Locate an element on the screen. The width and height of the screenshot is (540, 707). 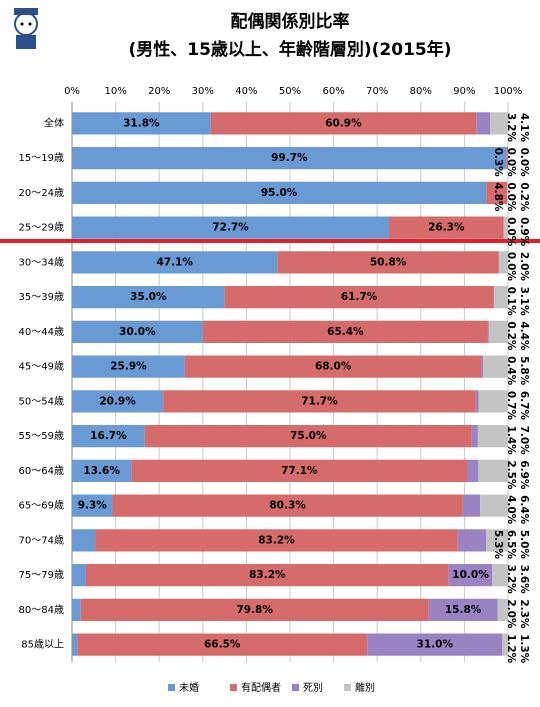
data-label: 50.8% is located at coordinates (388, 262).